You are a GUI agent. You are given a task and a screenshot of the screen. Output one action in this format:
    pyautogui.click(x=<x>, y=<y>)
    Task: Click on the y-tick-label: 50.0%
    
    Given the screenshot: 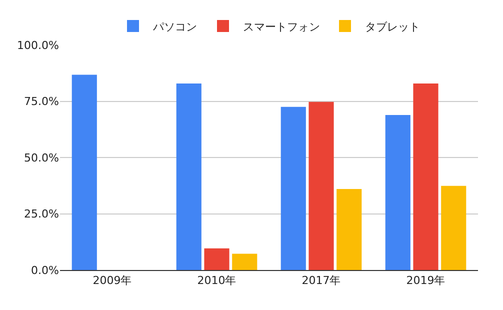 What is the action you would take?
    pyautogui.click(x=41, y=157)
    